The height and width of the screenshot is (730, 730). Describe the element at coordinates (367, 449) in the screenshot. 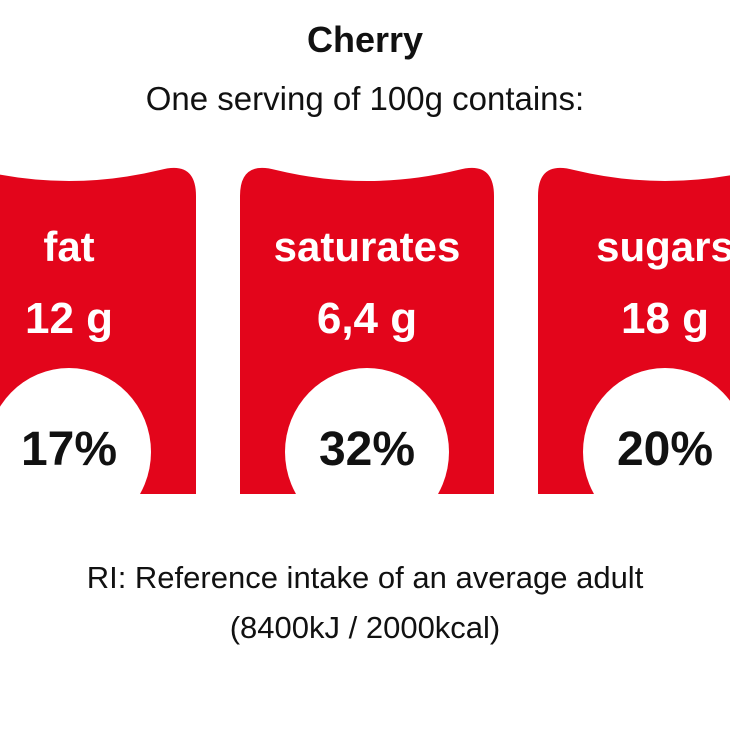

I see `nutrient-percent: 32%` at that location.